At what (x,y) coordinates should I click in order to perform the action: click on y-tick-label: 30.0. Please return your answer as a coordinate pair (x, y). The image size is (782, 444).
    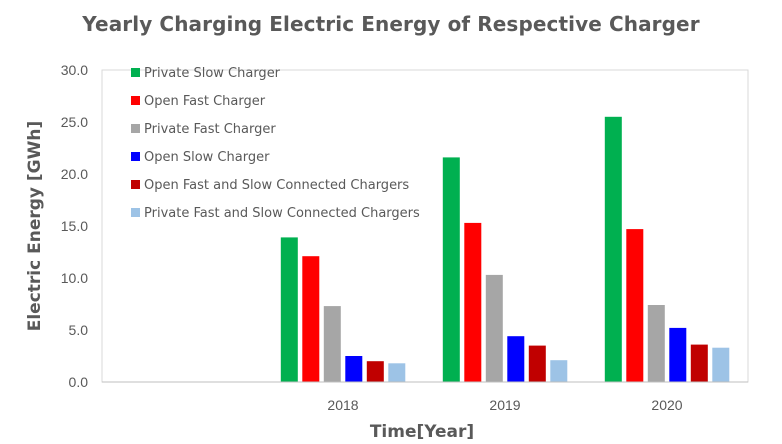
    Looking at the image, I should click on (74, 70).